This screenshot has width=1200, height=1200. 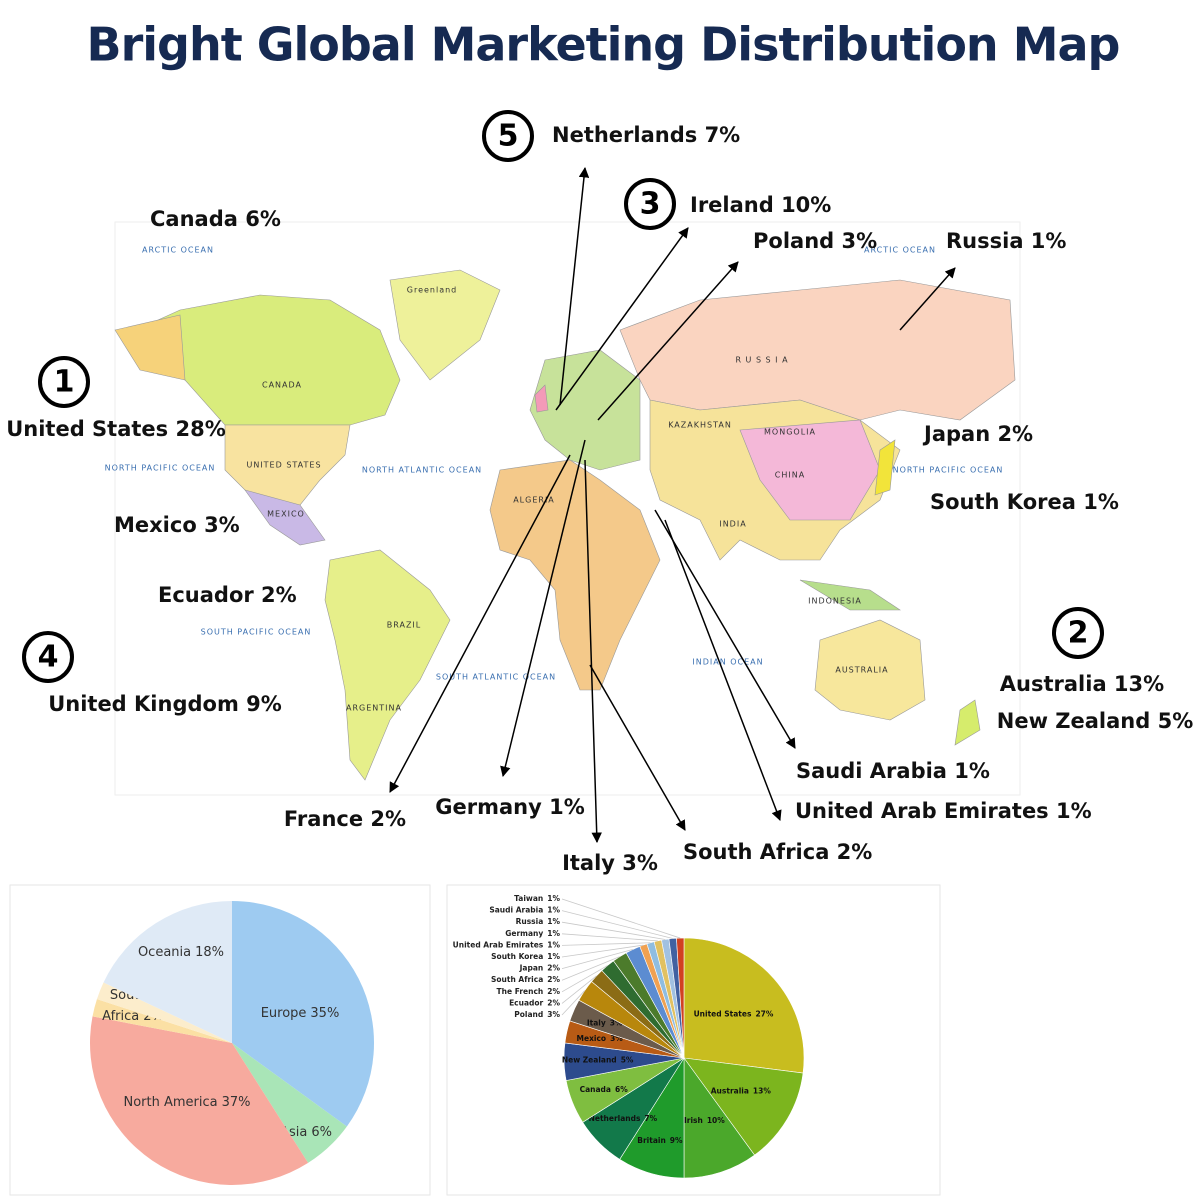 What do you see at coordinates (762, 1091) in the screenshot?
I see `label-value: 13%` at bounding box center [762, 1091].